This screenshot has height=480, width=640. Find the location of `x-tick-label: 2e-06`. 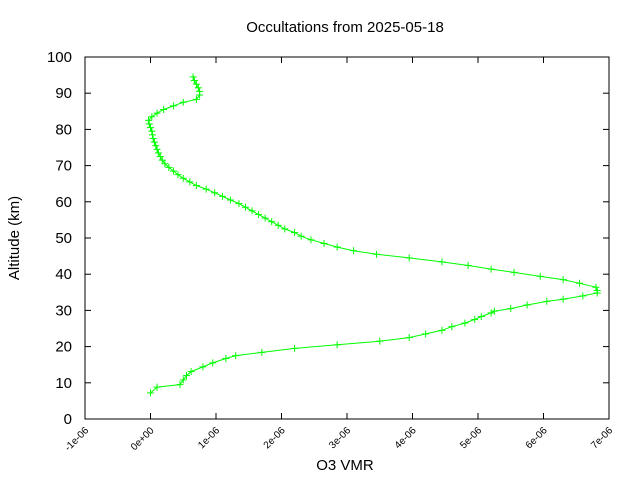

x-tick-label: 2e-06 is located at coordinates (275, 438).